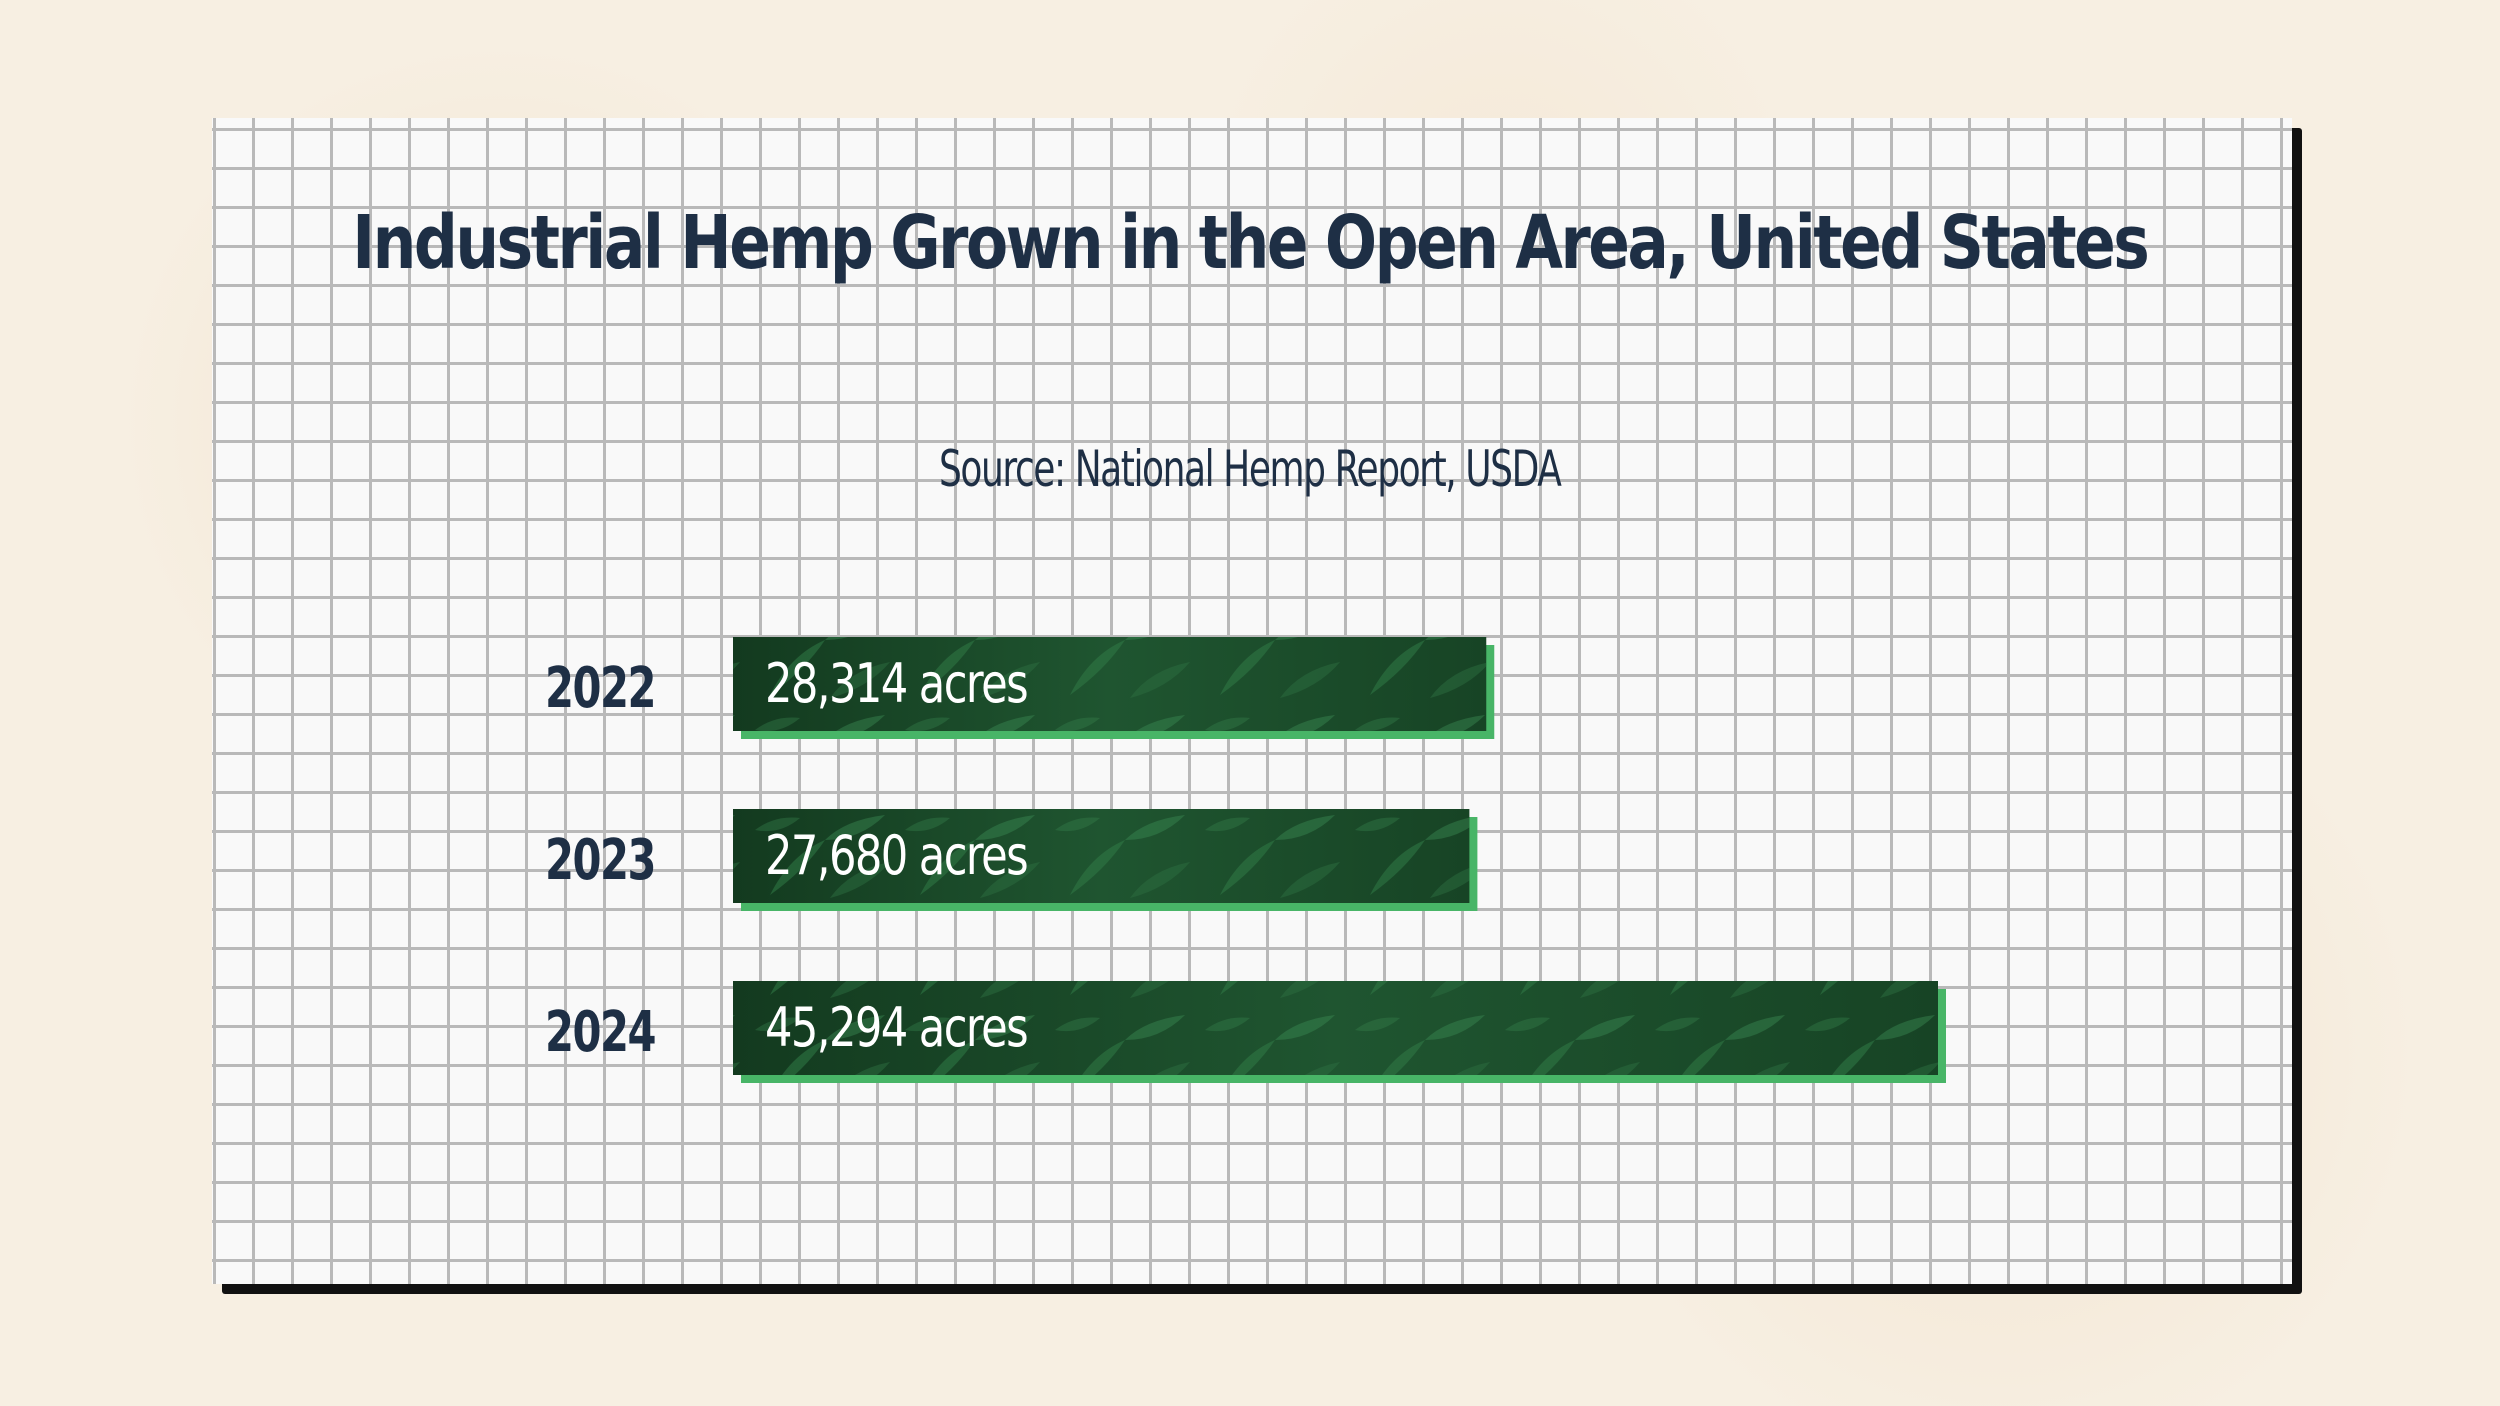  What do you see at coordinates (896, 683) in the screenshot?
I see `value-label-2022: 28,314 acres` at bounding box center [896, 683].